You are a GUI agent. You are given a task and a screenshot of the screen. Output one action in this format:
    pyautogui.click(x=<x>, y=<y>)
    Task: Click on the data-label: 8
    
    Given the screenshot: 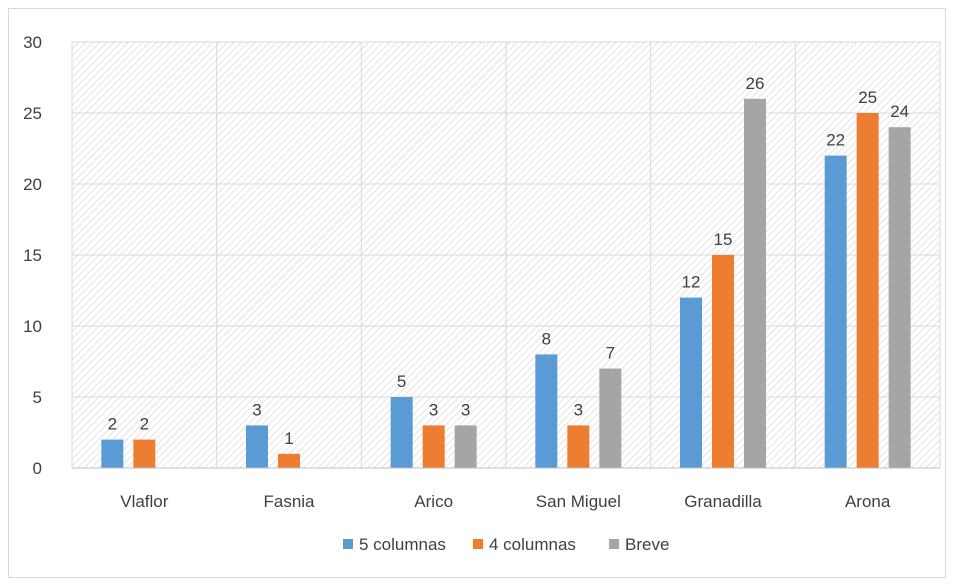 What is the action you would take?
    pyautogui.click(x=546, y=338)
    